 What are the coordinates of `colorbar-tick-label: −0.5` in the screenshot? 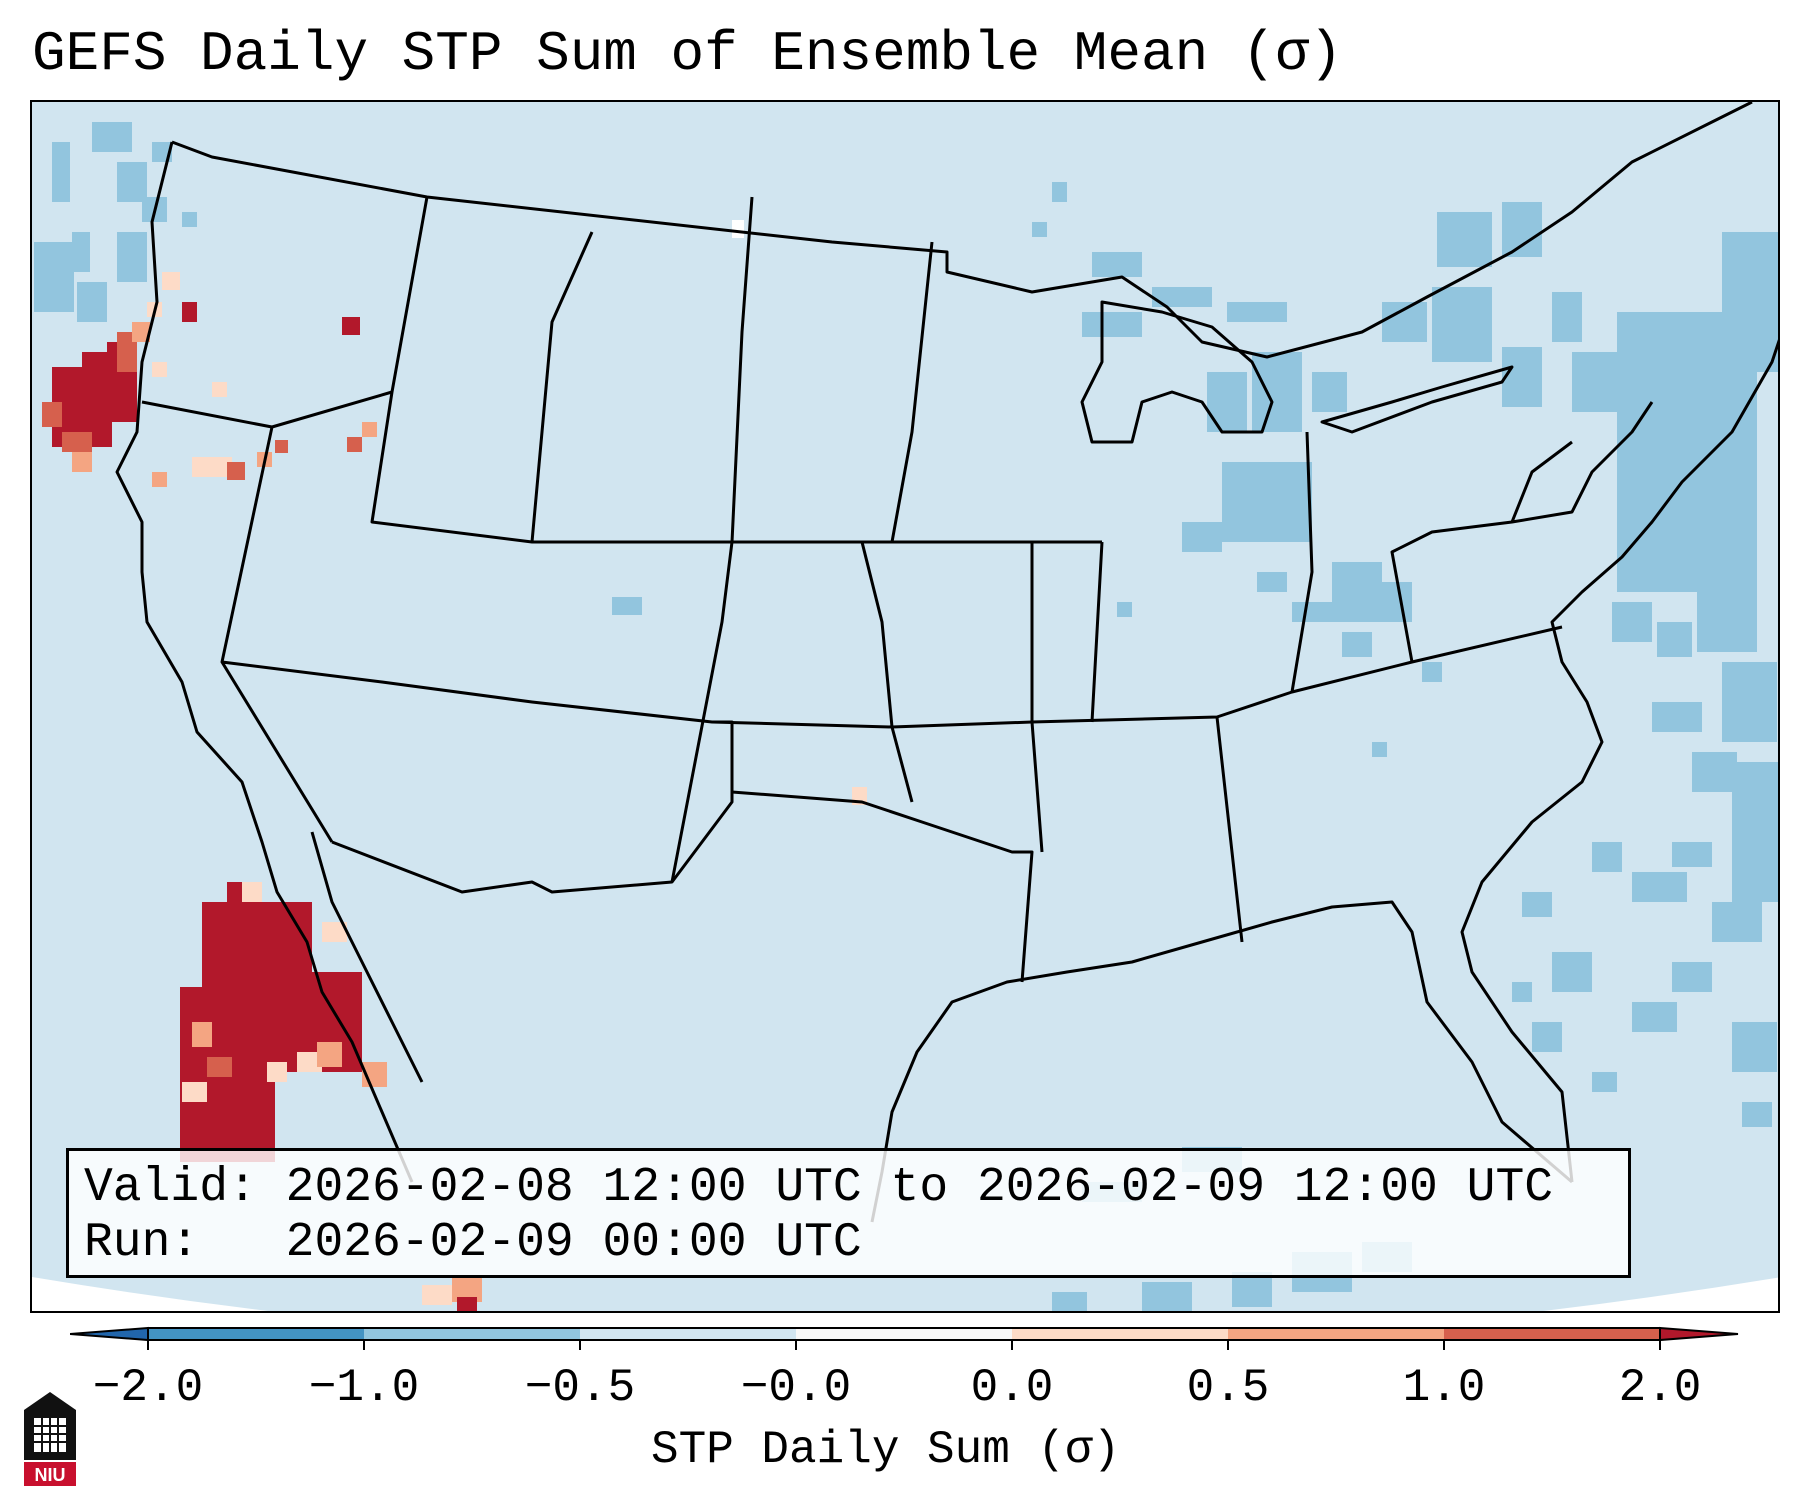 It's located at (580, 1388).